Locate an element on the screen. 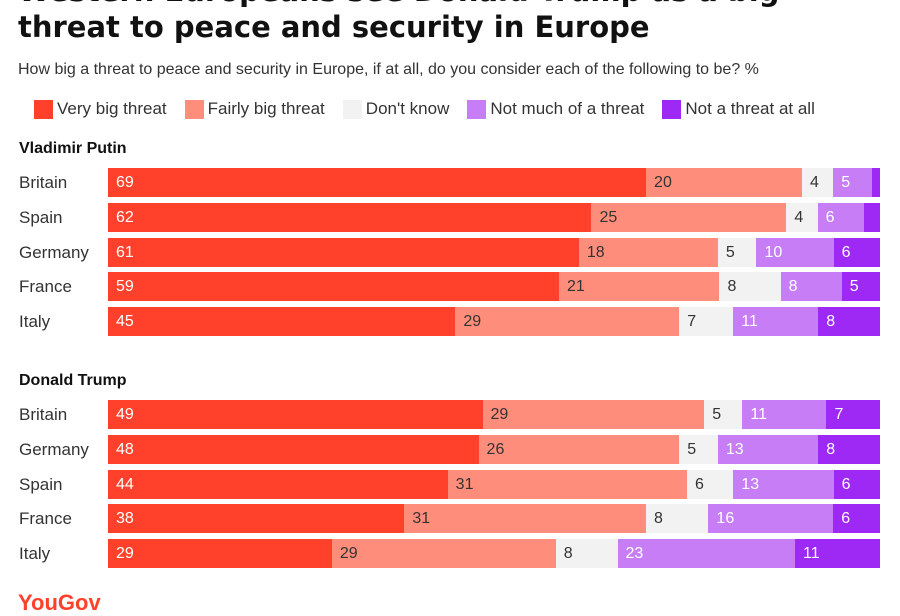  bar-segment-not-a-threat-at-all: 5 is located at coordinates (860, 287).